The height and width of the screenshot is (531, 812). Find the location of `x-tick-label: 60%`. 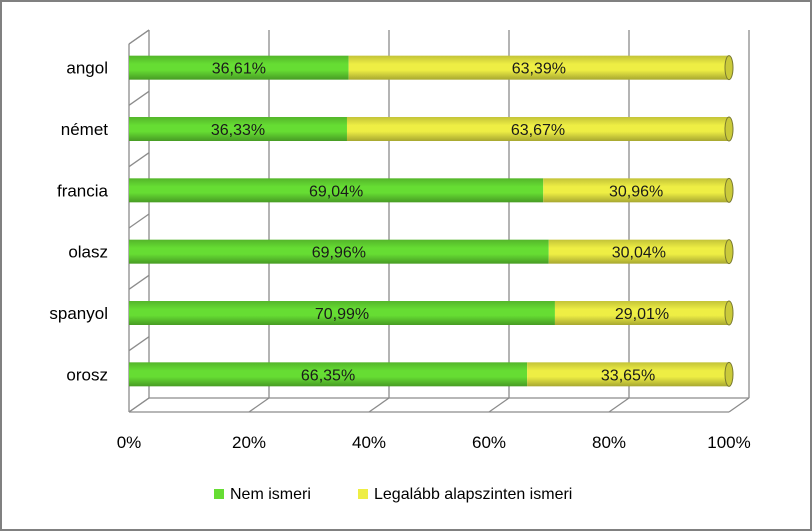

x-tick-label: 60% is located at coordinates (489, 442).